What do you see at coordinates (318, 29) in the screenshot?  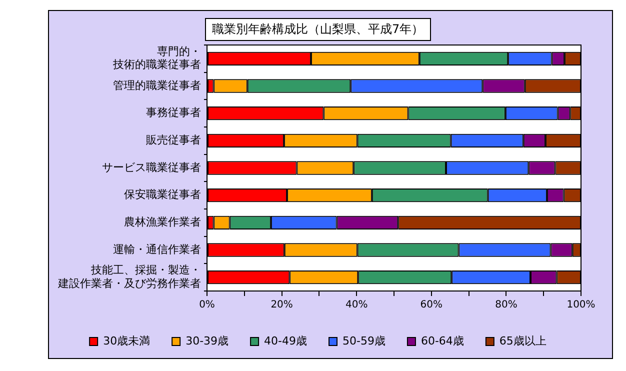 I see `chart-title: 職業別年齢構成比（山梨県、平成7年）` at bounding box center [318, 29].